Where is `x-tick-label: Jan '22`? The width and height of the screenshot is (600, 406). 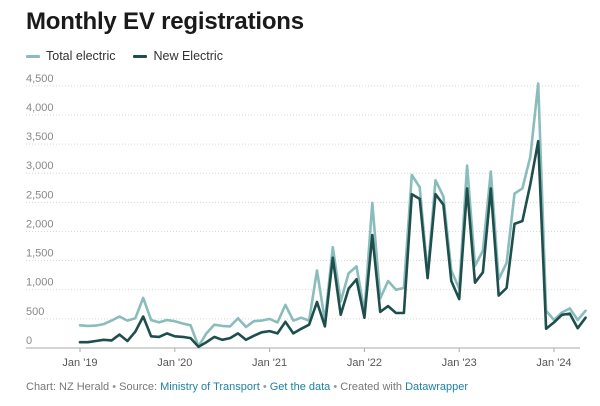
x-tick-label: Jan '22 is located at coordinates (364, 363).